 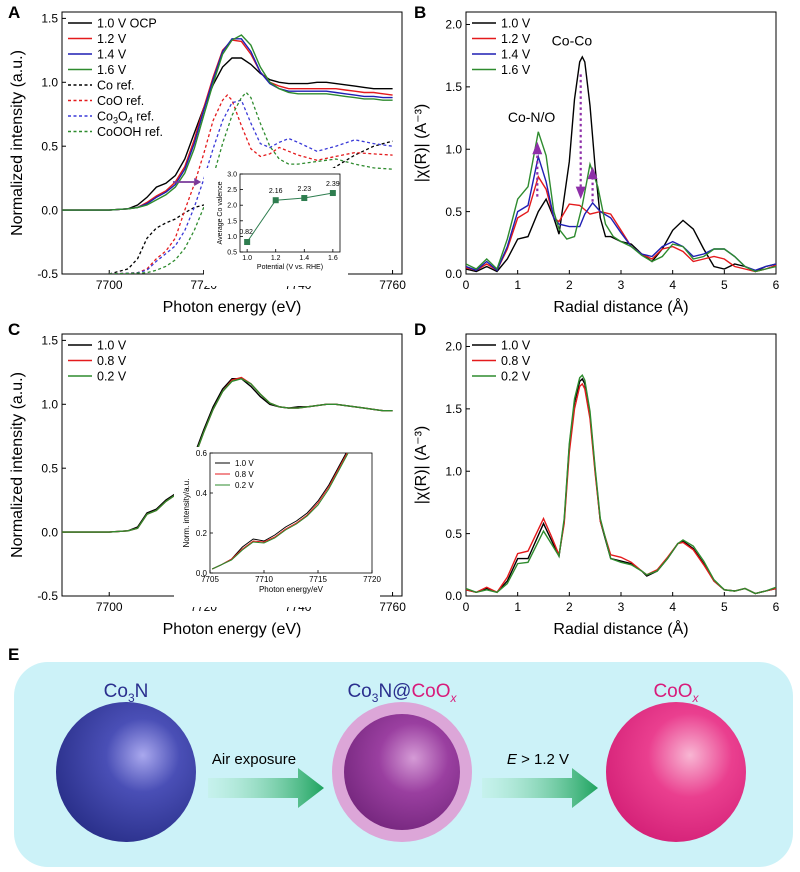 I want to click on chart-a-legend-label: 1.4 V, so click(x=112, y=55).